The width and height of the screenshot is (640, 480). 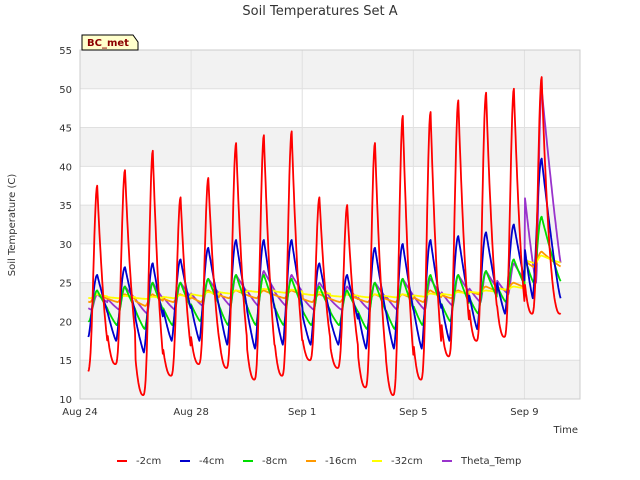 I want to click on x-tick-label: Aug 24, so click(x=79, y=412).